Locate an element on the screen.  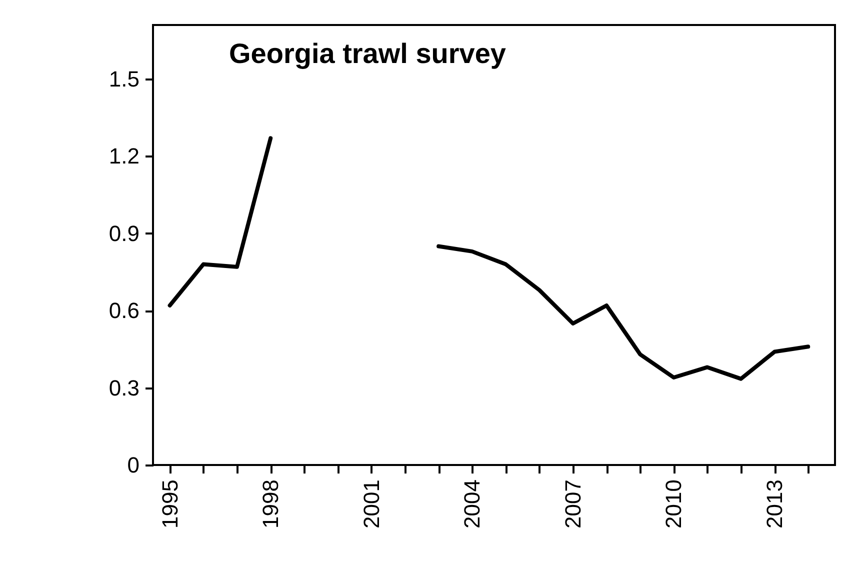
x-tick-label: 2007 is located at coordinates (573, 504).